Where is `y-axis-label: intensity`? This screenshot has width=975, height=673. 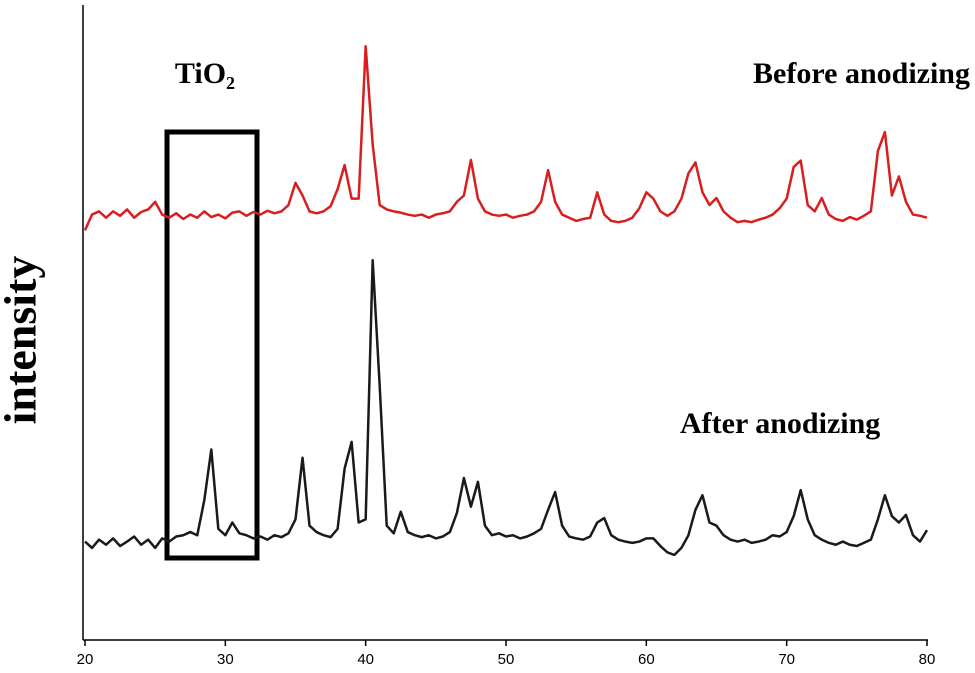
y-axis-label: intensity is located at coordinates (23, 340).